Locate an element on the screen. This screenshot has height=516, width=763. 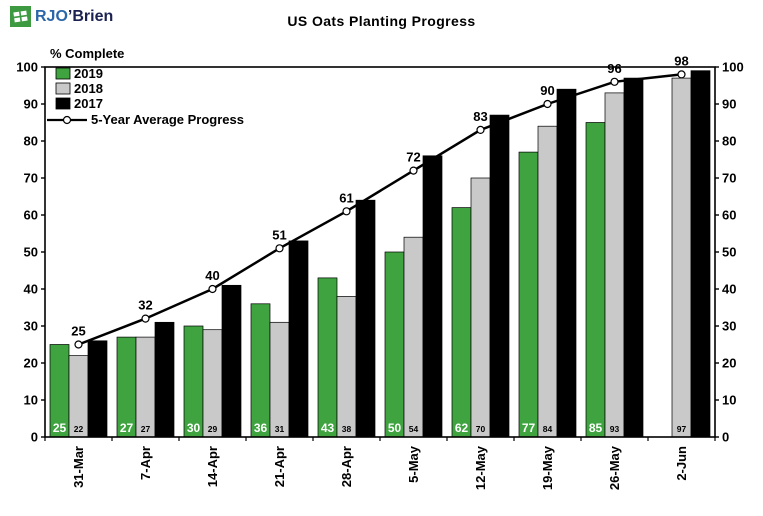
bar-label-2018-31-Mar: 22 is located at coordinates (79, 429).